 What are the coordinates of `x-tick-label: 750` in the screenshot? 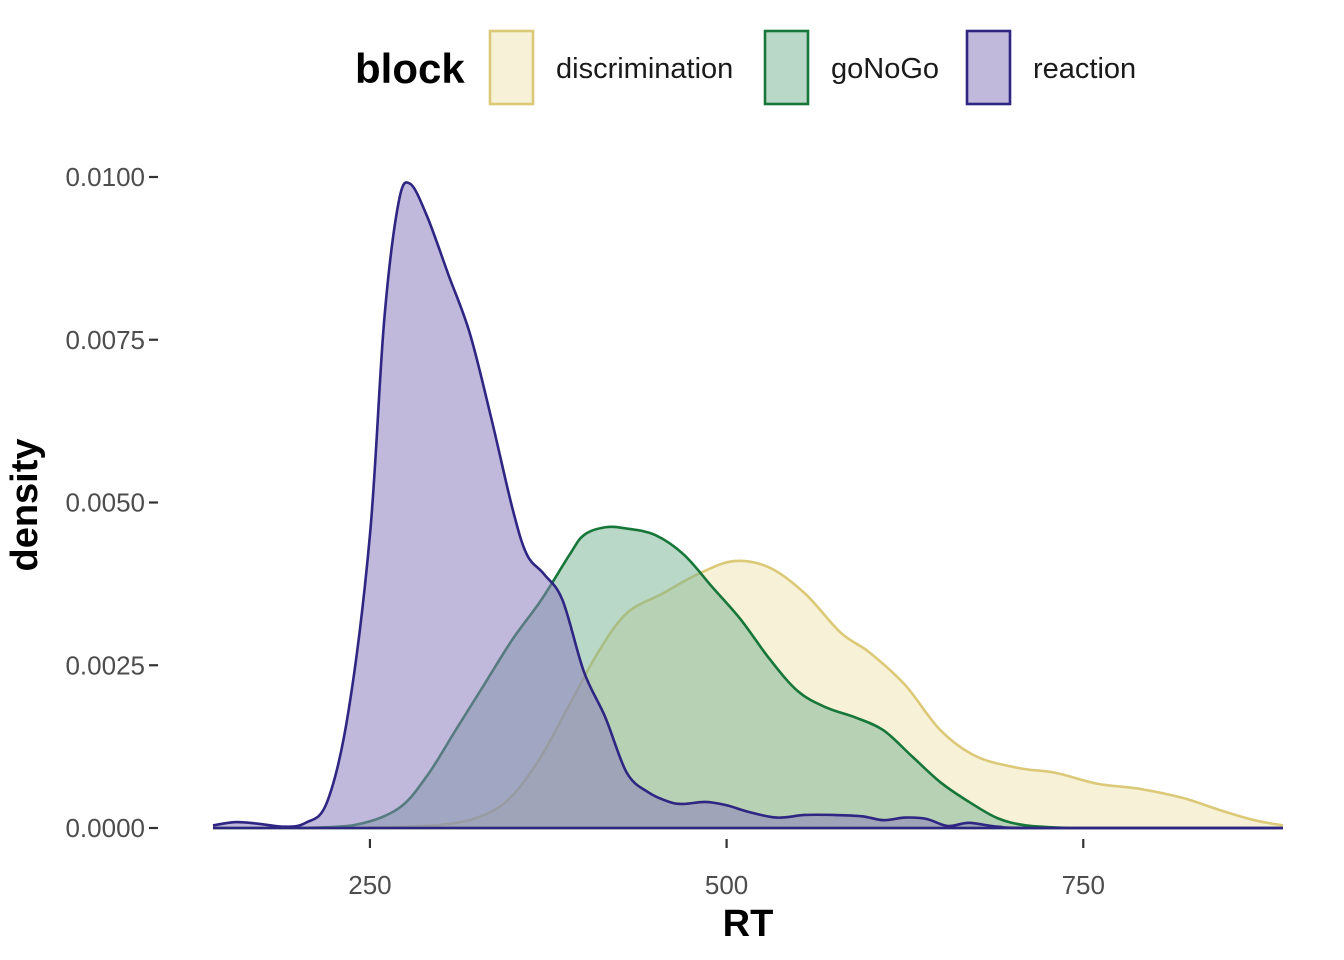 It's located at (1083, 885).